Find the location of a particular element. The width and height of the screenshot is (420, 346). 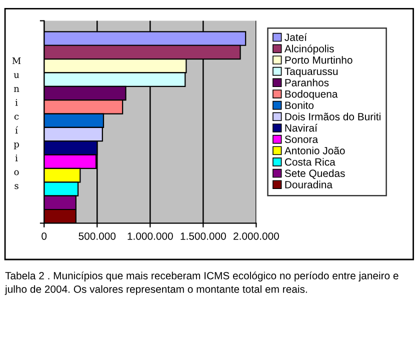

legend-label: Taquarussu is located at coordinates (311, 73).